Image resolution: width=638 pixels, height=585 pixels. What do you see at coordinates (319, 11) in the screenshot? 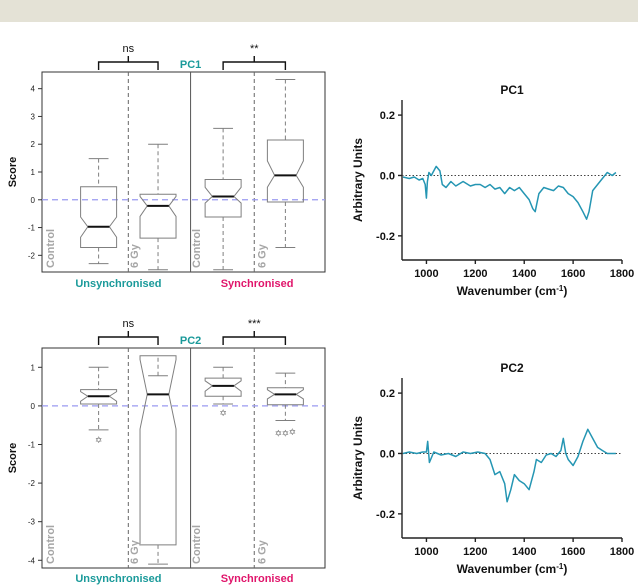
I see `top-bar` at bounding box center [319, 11].